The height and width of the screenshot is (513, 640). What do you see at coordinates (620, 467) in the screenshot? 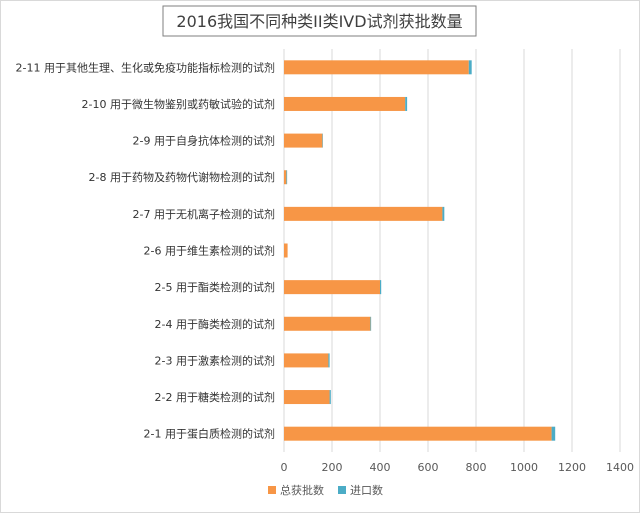
I see `x-tick-label: 1400` at bounding box center [620, 467].